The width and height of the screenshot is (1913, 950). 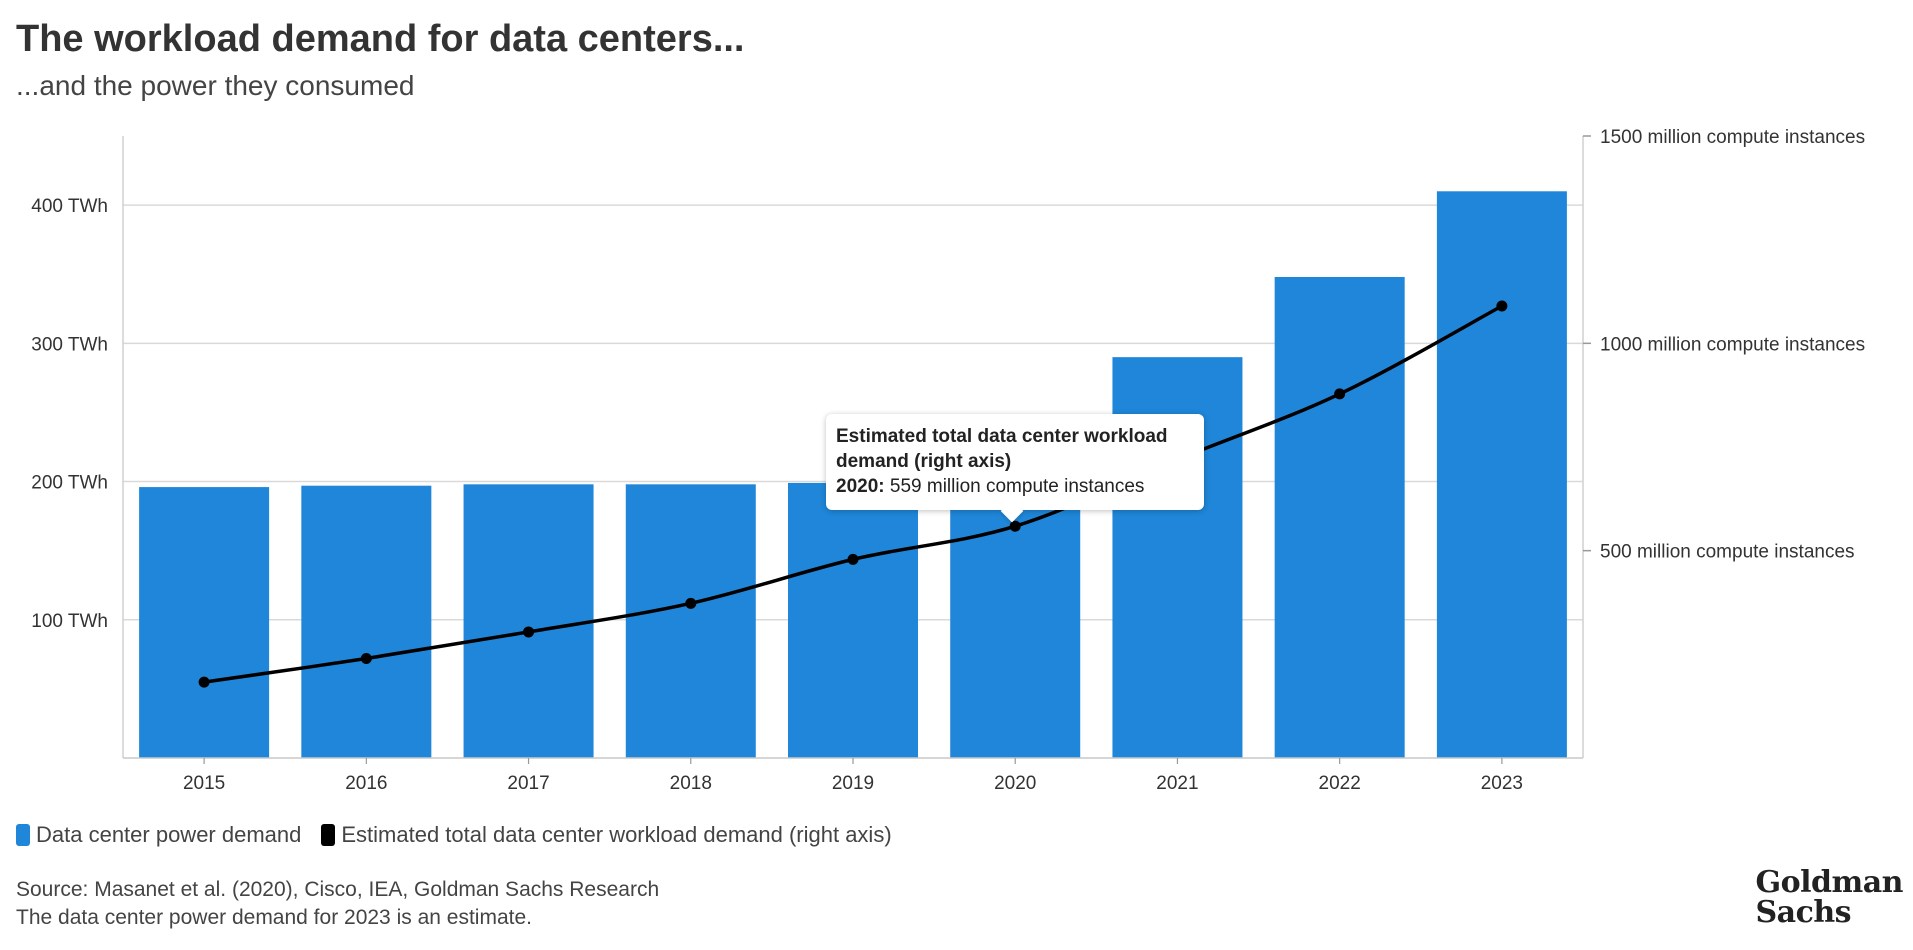 What do you see at coordinates (528, 783) in the screenshot?
I see `x-tick-label: 2017` at bounding box center [528, 783].